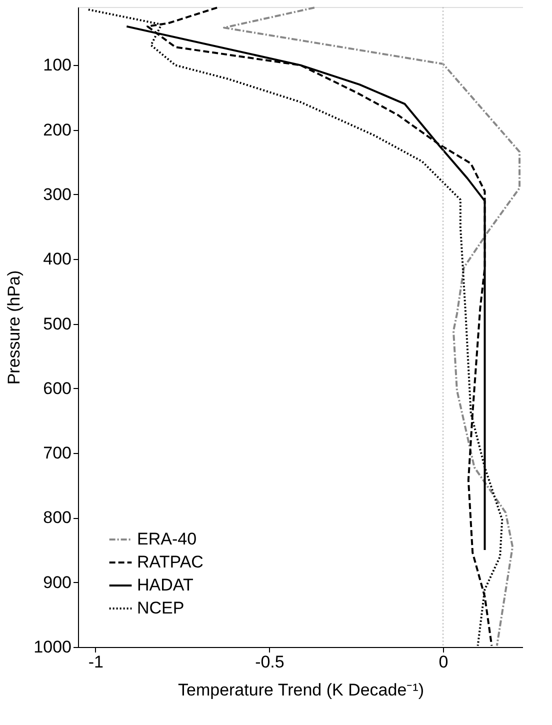  I want to click on y-tick-label: 600, so click(57, 388).